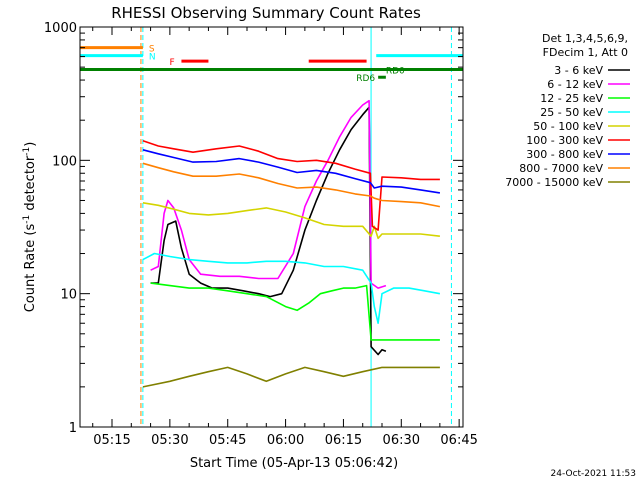 The image size is (640, 485). I want to click on x-tick-label-06-45: 06:45, so click(458, 440).